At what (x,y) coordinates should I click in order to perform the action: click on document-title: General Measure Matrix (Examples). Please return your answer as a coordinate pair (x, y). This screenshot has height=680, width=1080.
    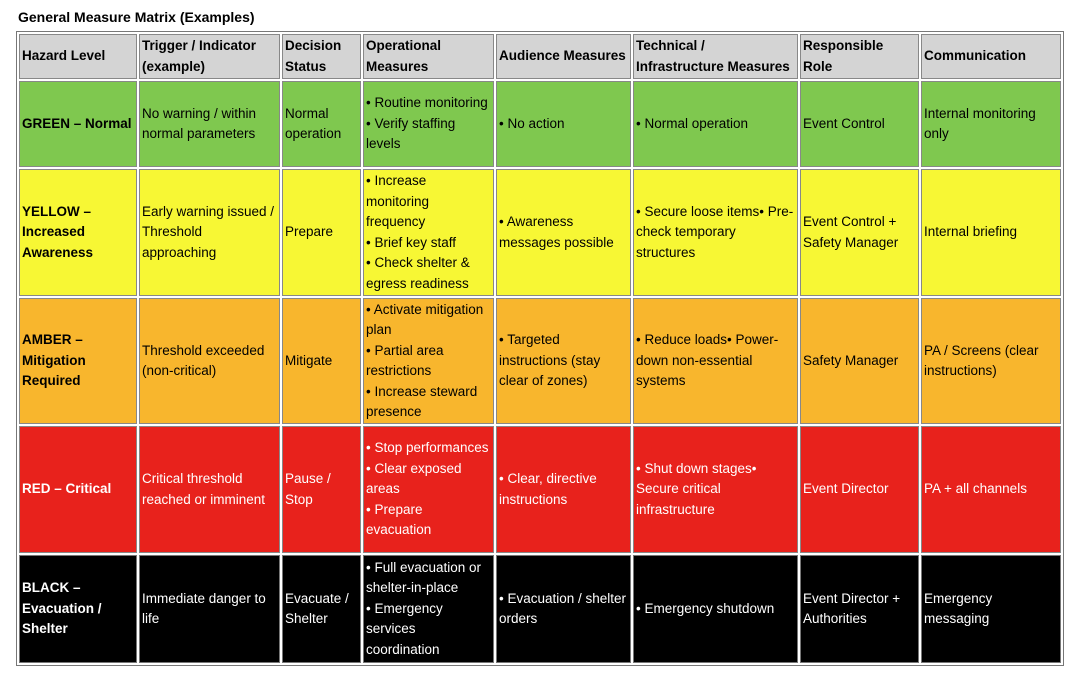
    Looking at the image, I should click on (136, 17).